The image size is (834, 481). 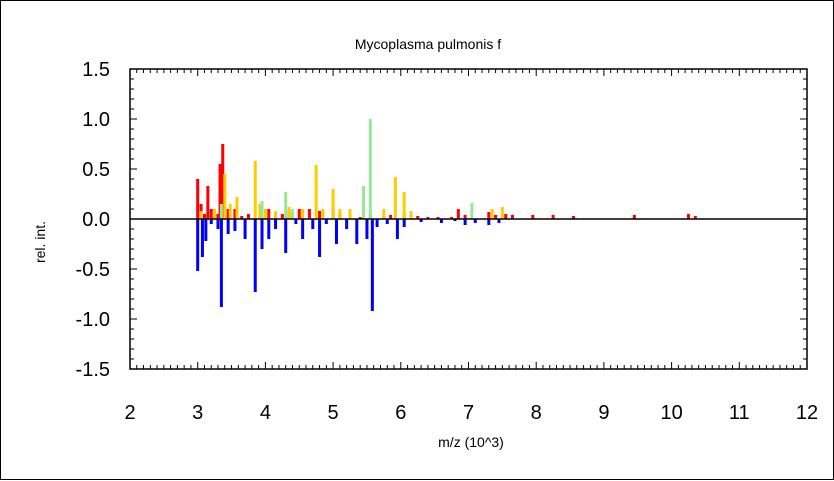 I want to click on chart-title: Mycoplasma pulmonis f, so click(x=428, y=44).